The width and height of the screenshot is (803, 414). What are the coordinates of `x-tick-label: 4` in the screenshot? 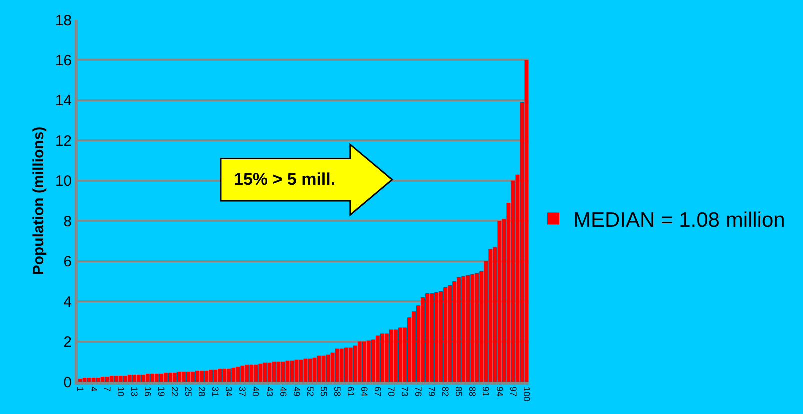 It's located at (93, 389).